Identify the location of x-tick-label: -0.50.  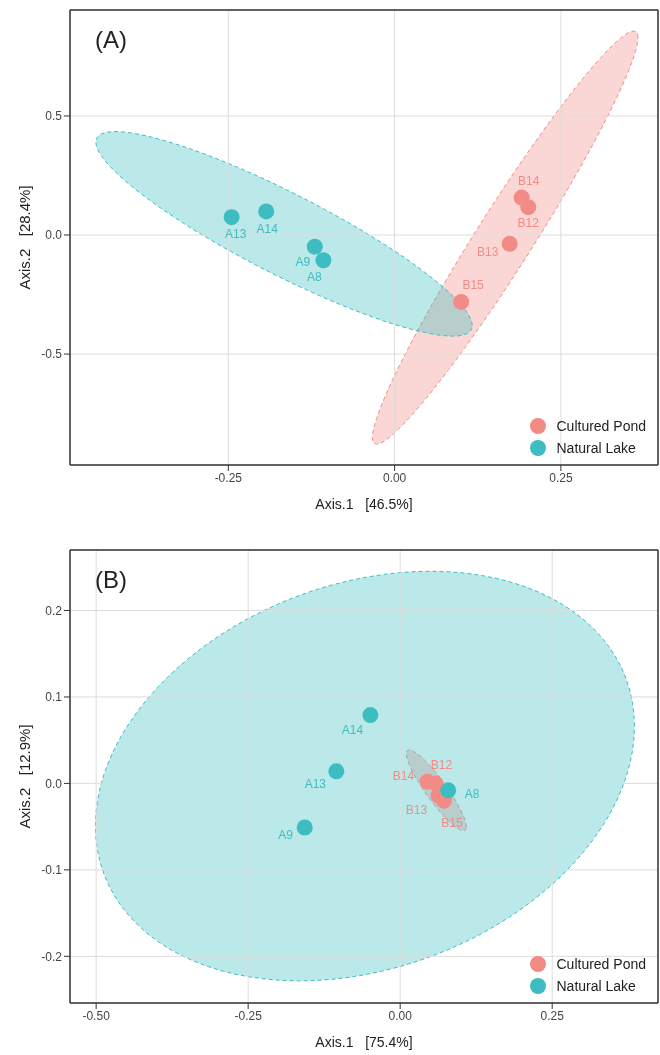
(96, 1015).